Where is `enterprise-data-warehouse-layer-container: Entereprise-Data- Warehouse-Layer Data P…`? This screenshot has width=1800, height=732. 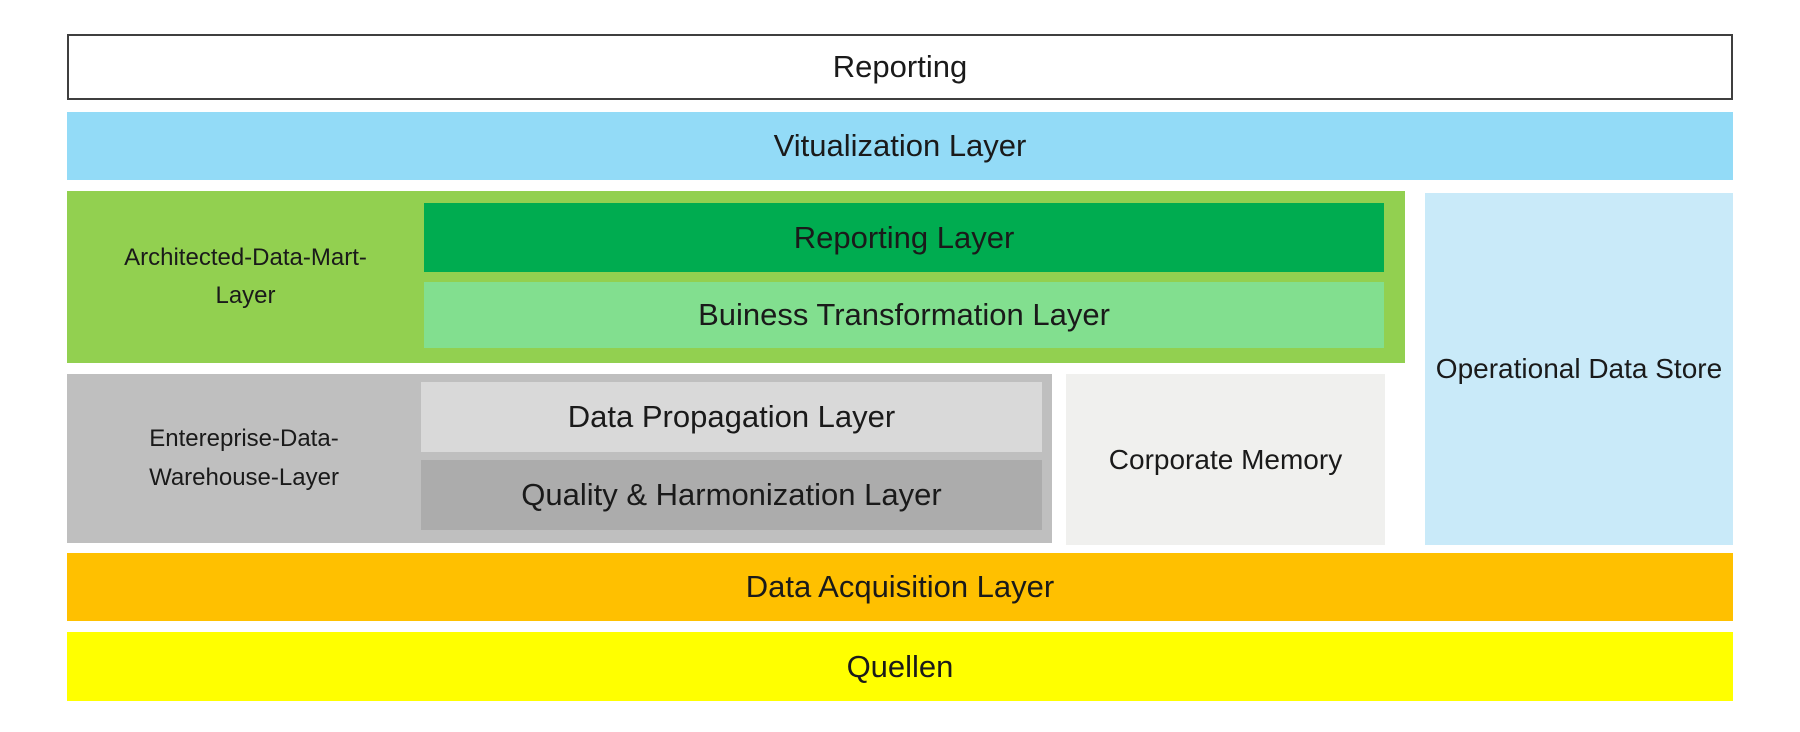 enterprise-data-warehouse-layer-container: Entereprise-Data- Warehouse-Layer Data P… is located at coordinates (559, 458).